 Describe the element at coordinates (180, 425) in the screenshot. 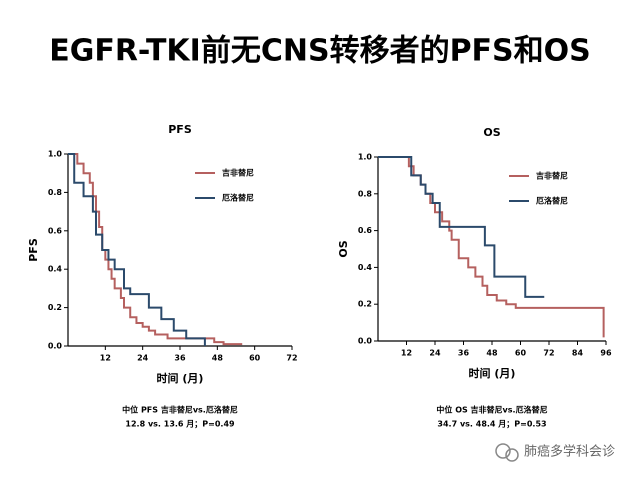

I see `caption: 12.8 vs. 13.6 月；P=0.49` at that location.